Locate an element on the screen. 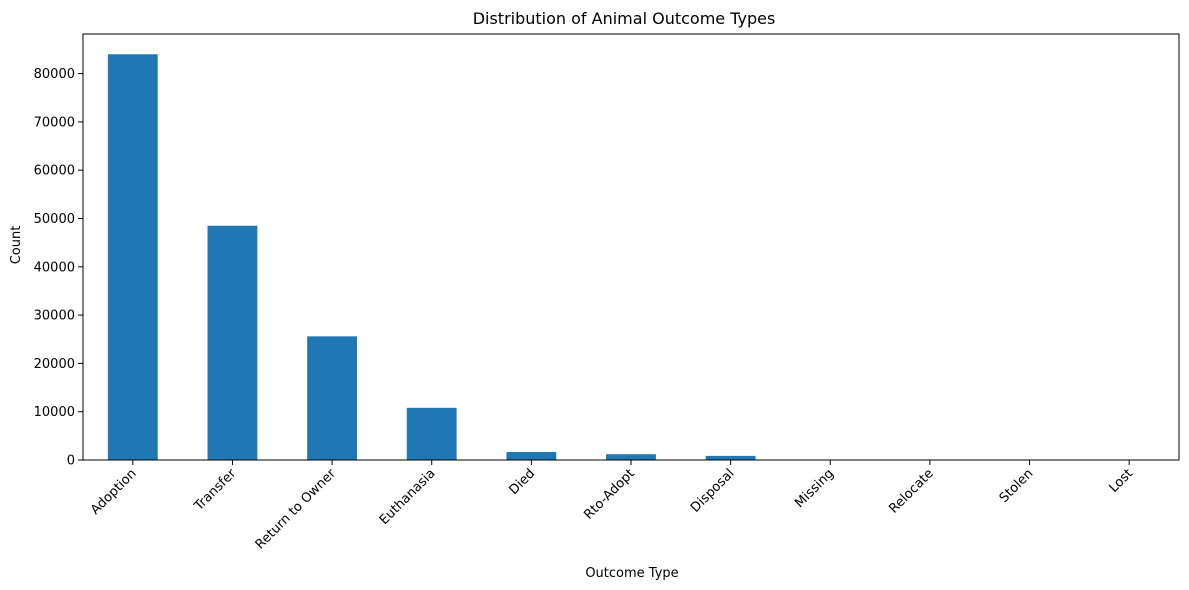 The image size is (1189, 590). x-axis-title: Outcome Type is located at coordinates (631, 573).